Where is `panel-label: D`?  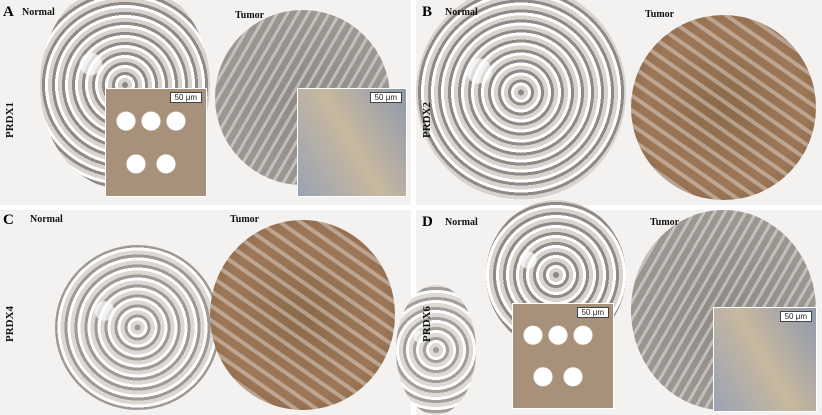
panel-label: D is located at coordinates (427, 222).